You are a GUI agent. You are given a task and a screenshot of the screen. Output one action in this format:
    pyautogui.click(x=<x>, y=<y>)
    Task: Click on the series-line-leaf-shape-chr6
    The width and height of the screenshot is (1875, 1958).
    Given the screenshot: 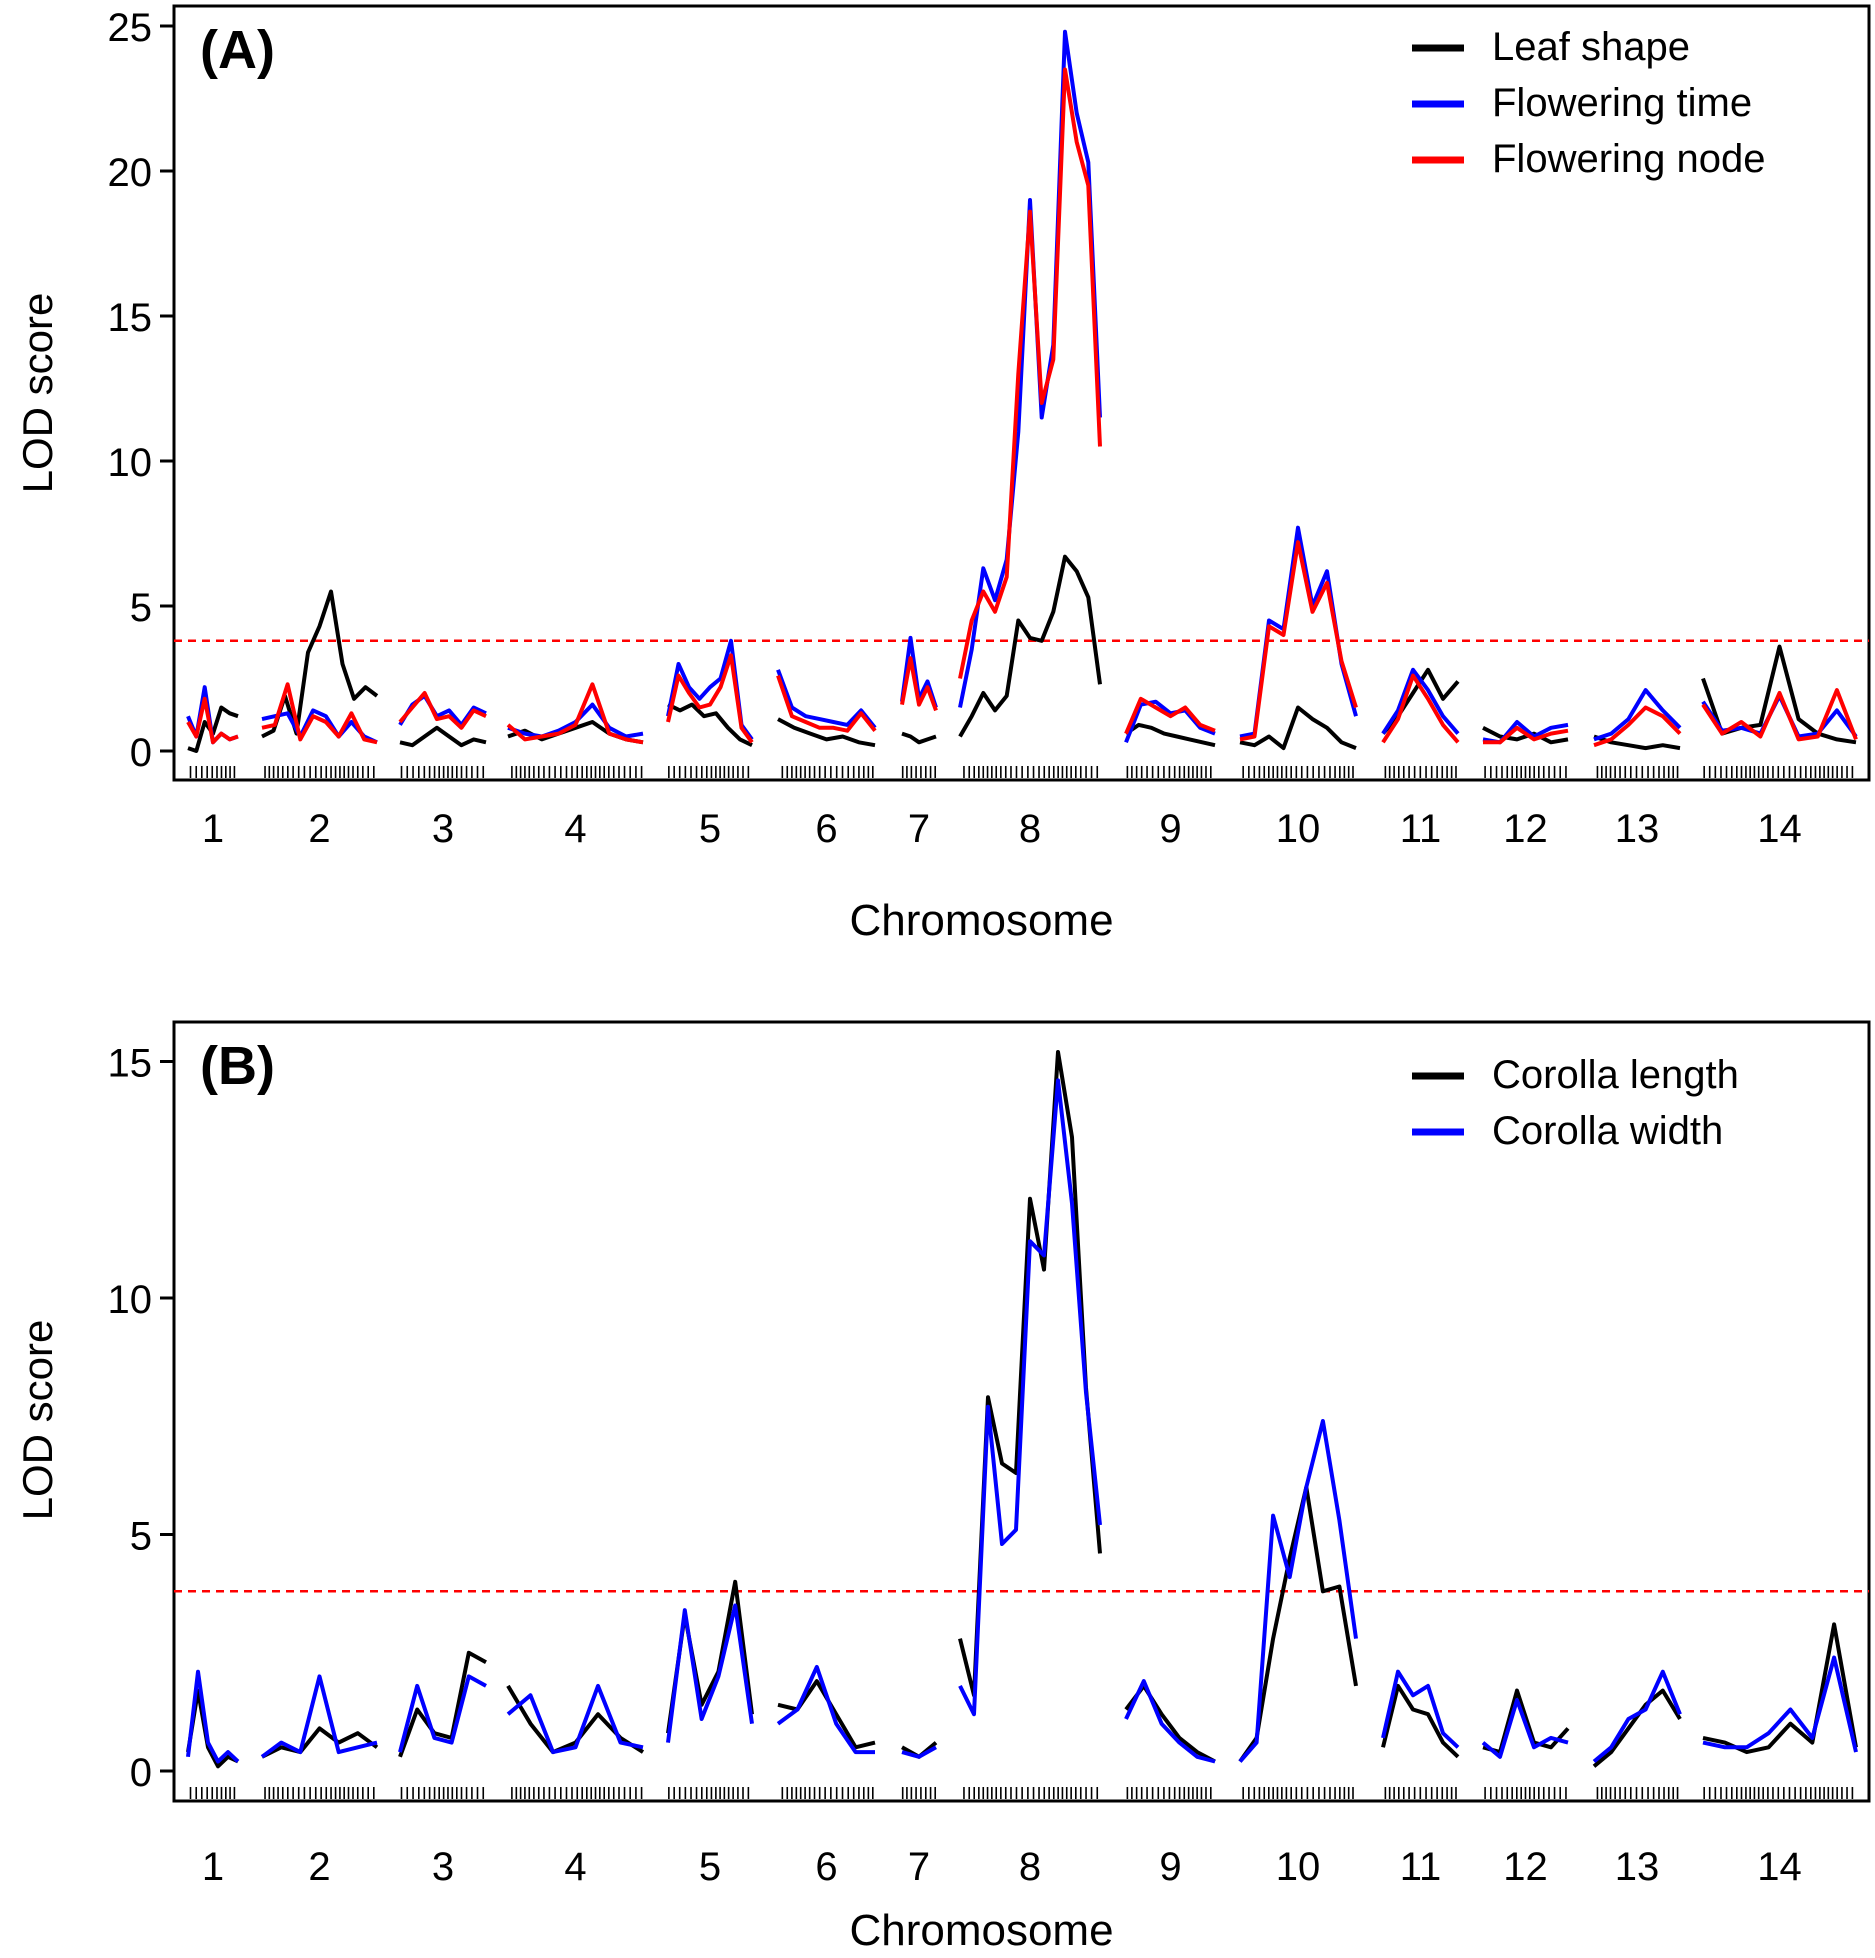 What is the action you would take?
    pyautogui.click(x=826, y=732)
    